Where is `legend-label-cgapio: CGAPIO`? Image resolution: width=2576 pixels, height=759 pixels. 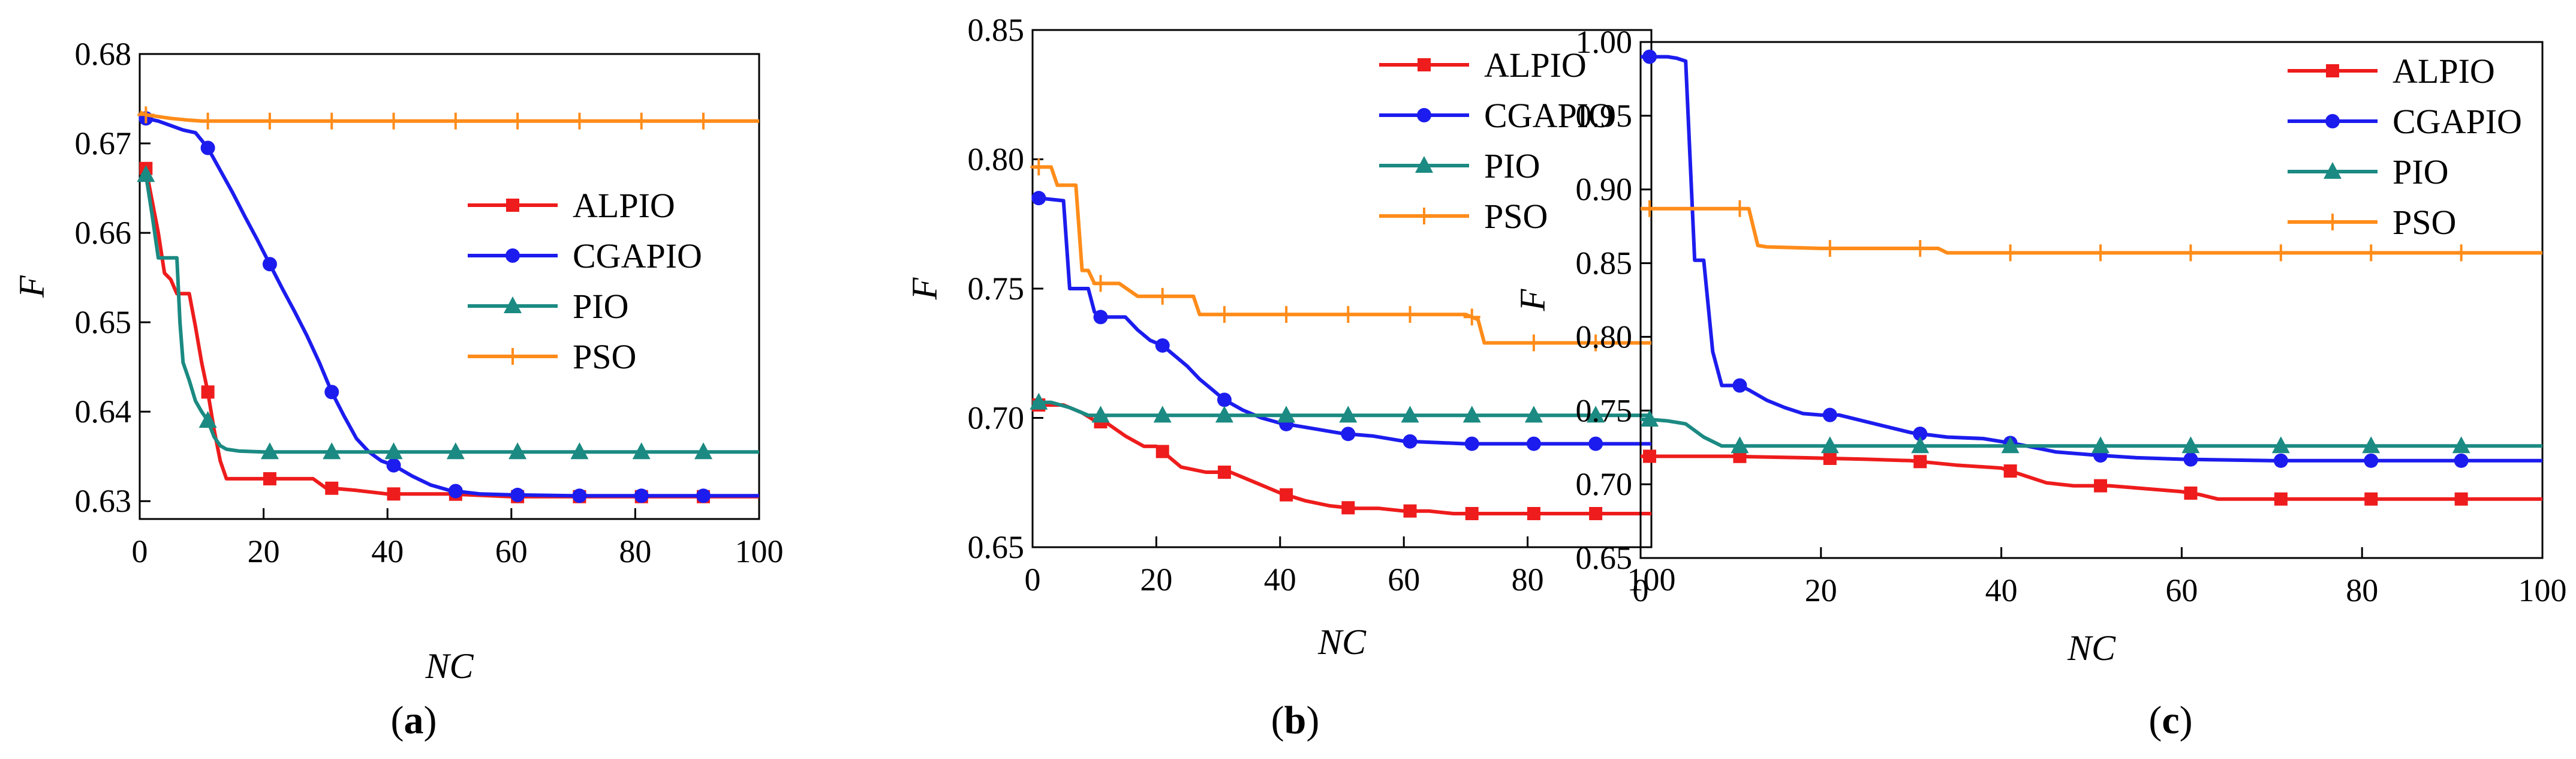
legend-label-cgapio: CGAPIO is located at coordinates (1549, 115).